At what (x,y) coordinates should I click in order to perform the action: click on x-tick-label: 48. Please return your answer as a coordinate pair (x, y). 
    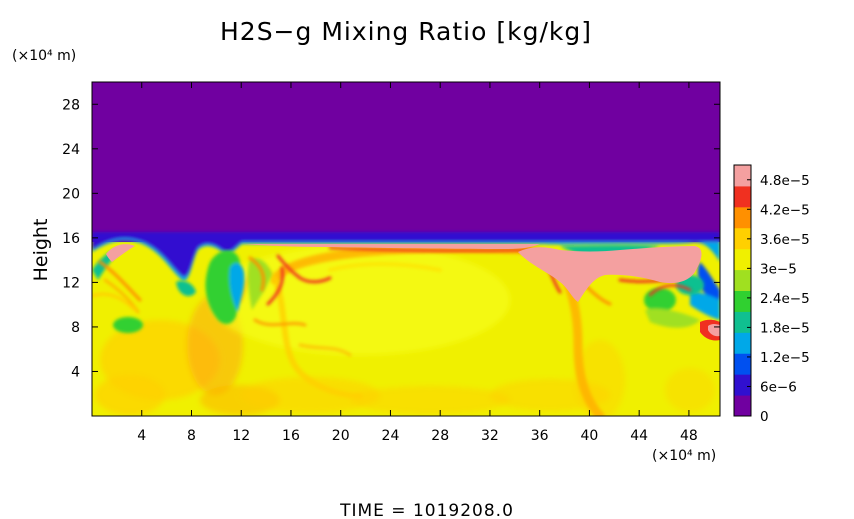
    Looking at the image, I should click on (689, 436).